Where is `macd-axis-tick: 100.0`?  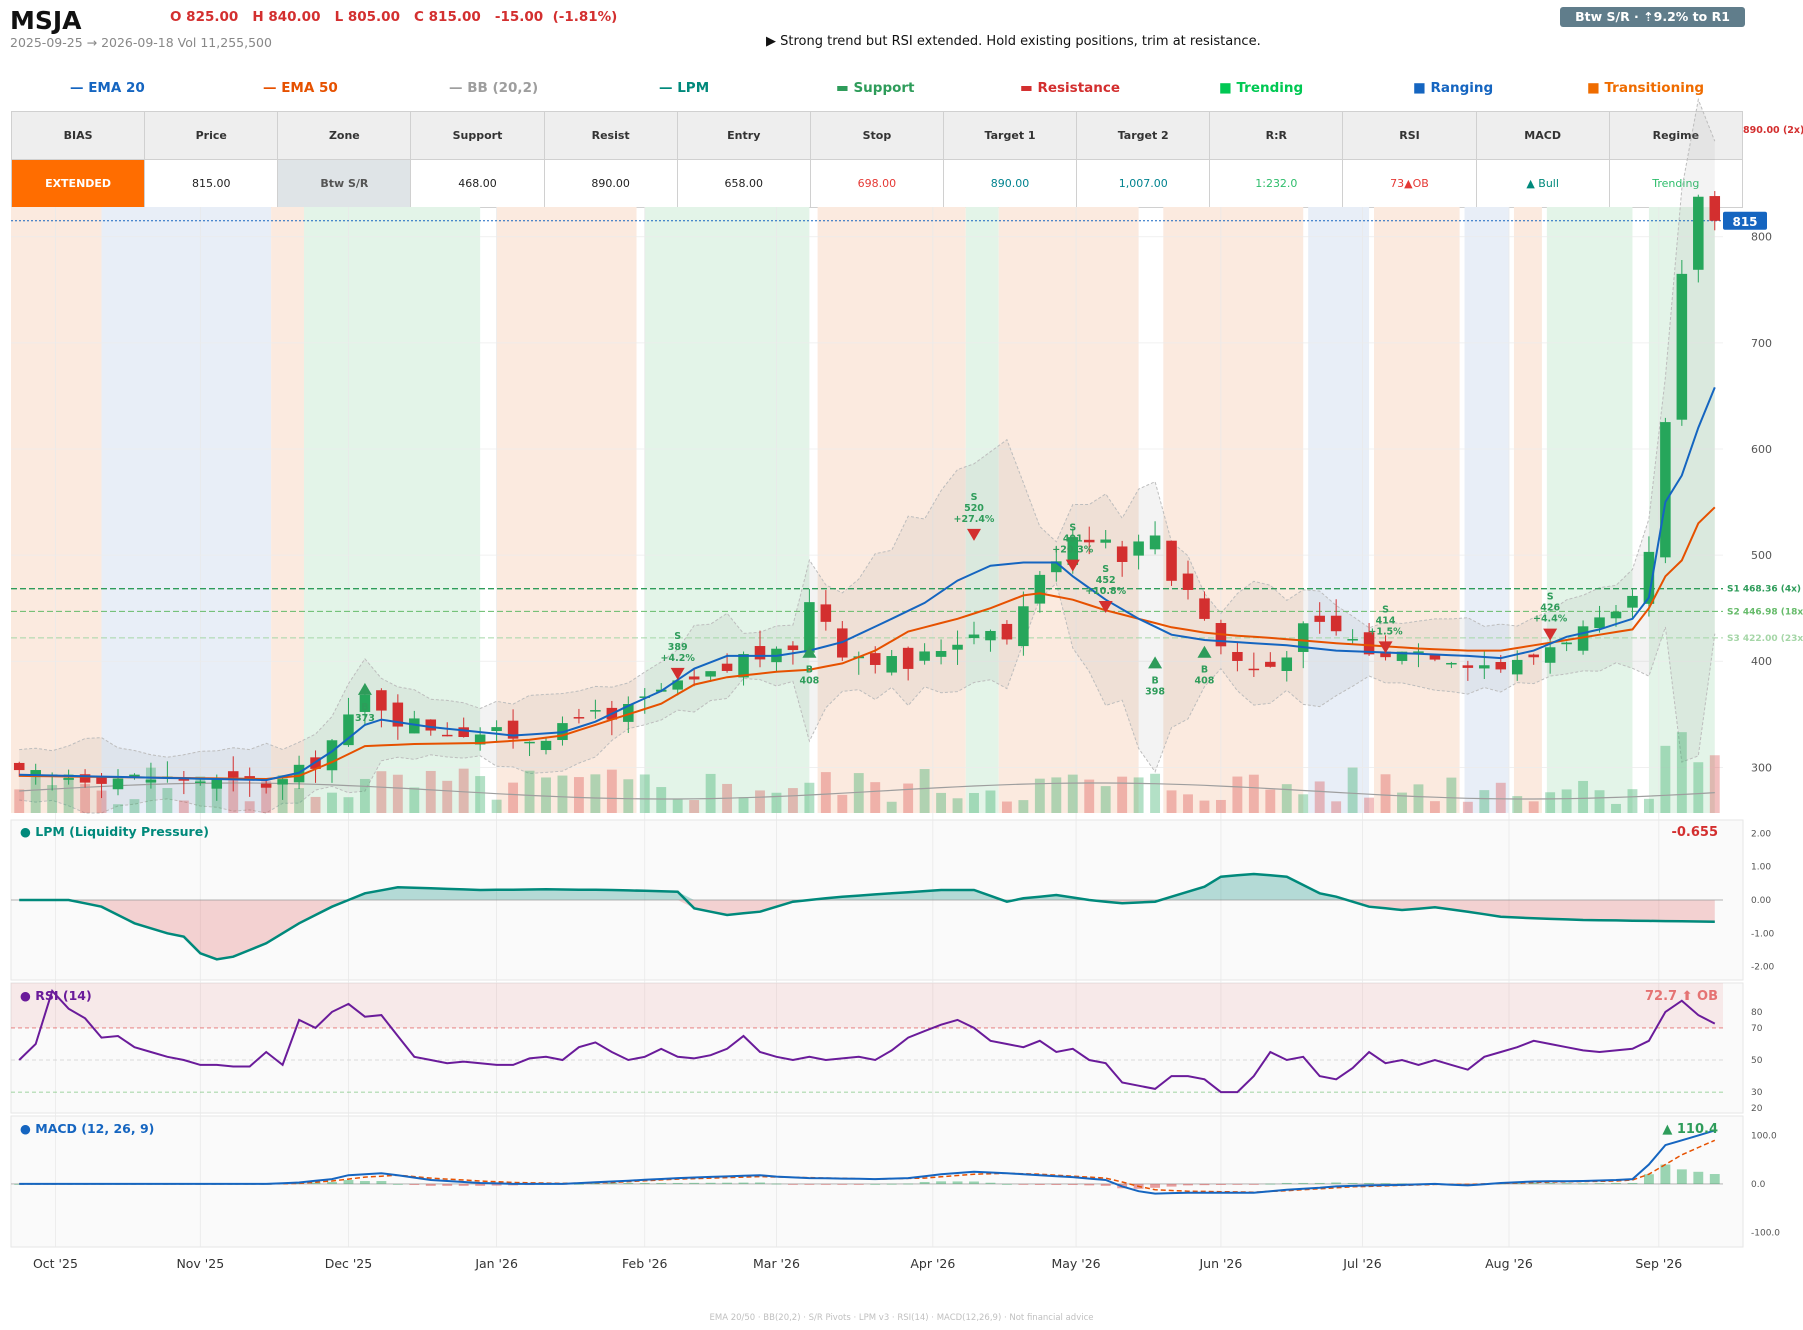 macd-axis-tick: 100.0 is located at coordinates (1764, 1136).